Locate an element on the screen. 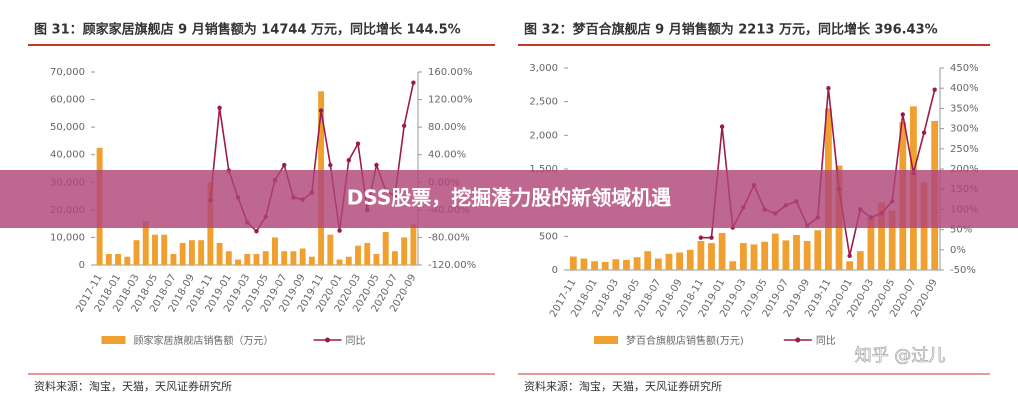 The width and height of the screenshot is (1018, 400). y2-tick-label: 300% is located at coordinates (964, 129).